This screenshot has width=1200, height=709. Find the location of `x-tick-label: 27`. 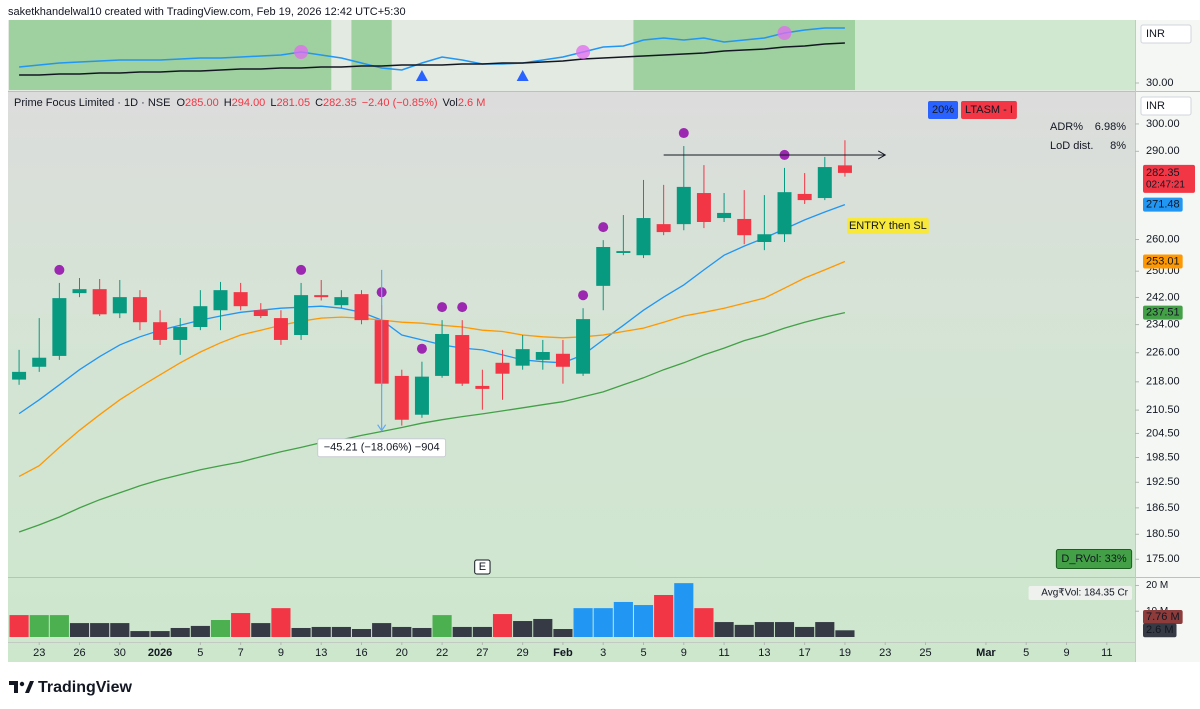

x-tick-label: 27 is located at coordinates (482, 653).